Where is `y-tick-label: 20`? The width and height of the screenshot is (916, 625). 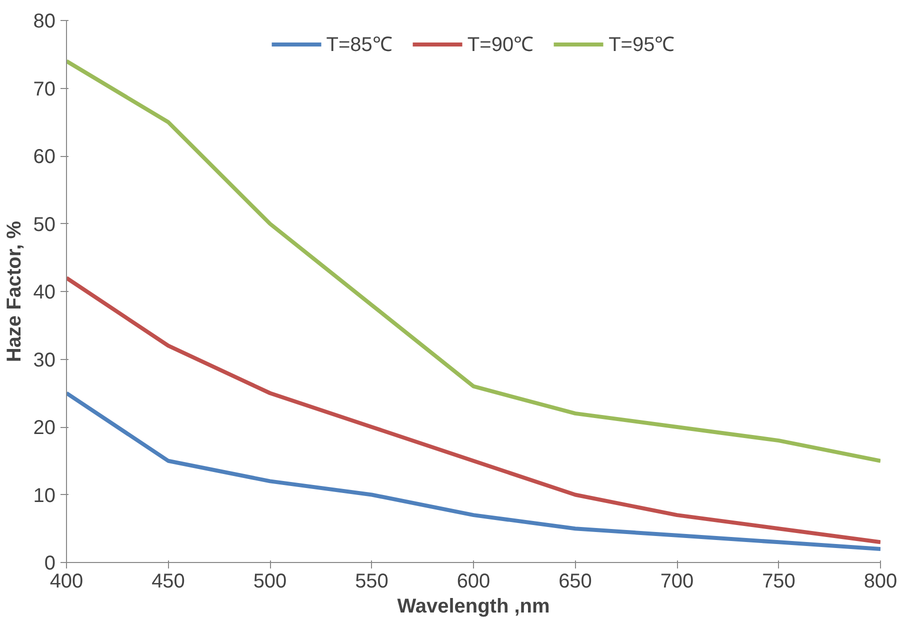 y-tick-label: 20 is located at coordinates (44, 428).